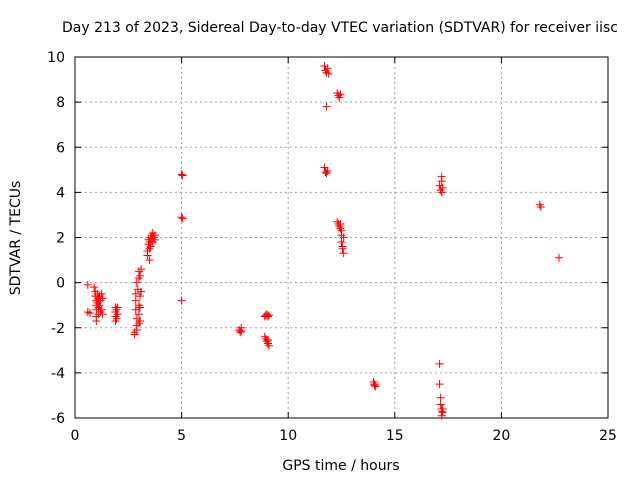  I want to click on y-tick-label: 6, so click(60, 148).